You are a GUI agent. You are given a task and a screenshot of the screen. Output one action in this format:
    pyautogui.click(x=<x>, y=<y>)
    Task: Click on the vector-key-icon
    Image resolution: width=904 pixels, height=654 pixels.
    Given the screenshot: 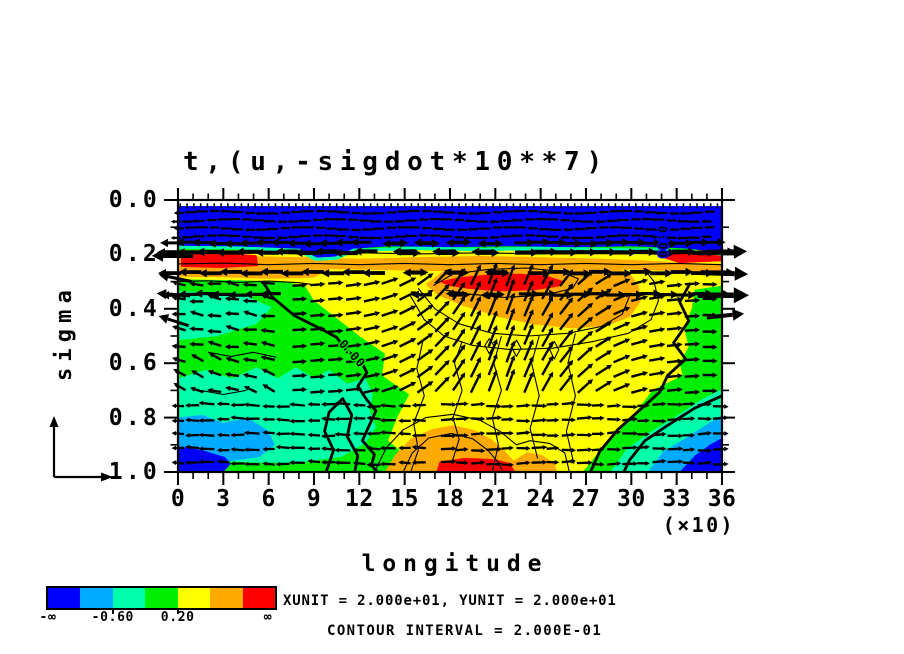 What is the action you would take?
    pyautogui.click(x=81, y=449)
    